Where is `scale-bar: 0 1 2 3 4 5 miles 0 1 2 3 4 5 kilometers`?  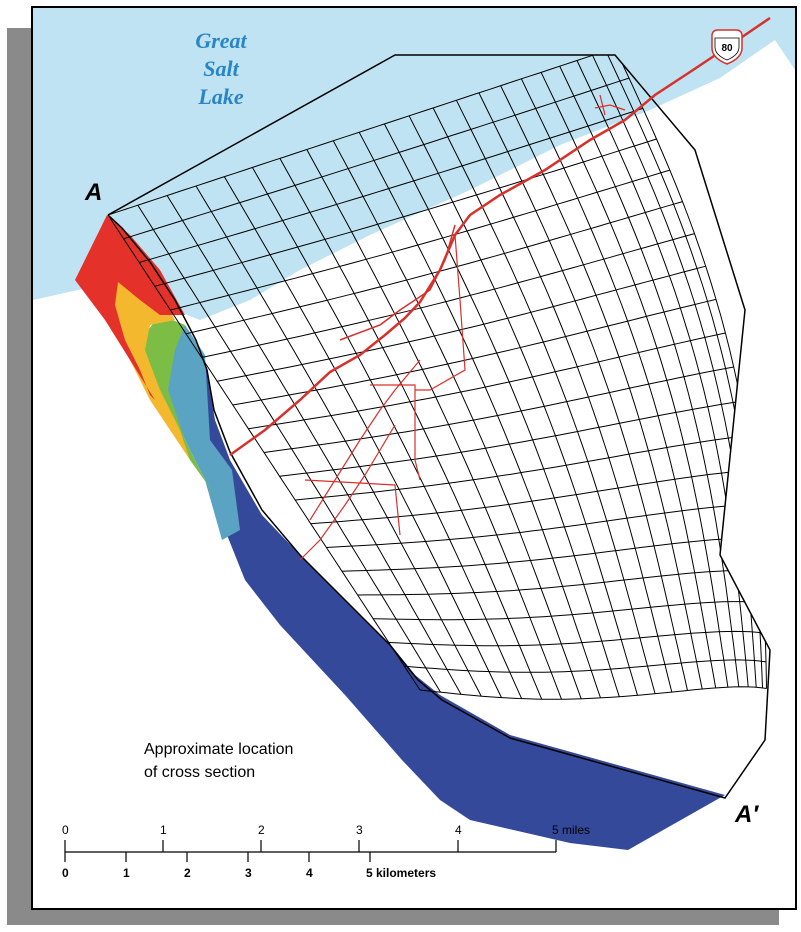 scale-bar: 0 1 2 3 4 5 miles 0 1 2 3 4 5 kilometers is located at coordinates (326, 851).